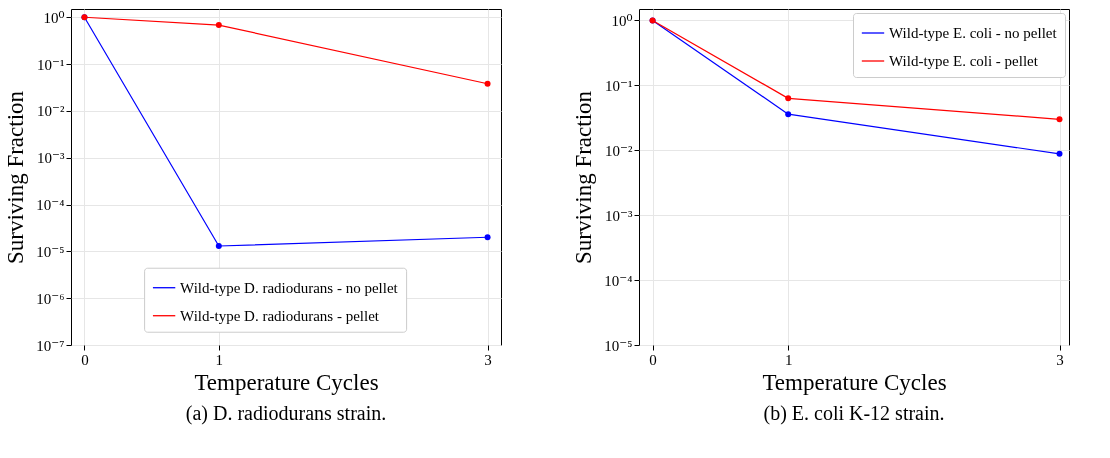 The height and width of the screenshot is (458, 1110). What do you see at coordinates (289, 287) in the screenshot?
I see `legend-label: Wild-type D. radiodurans - no pellet` at bounding box center [289, 287].